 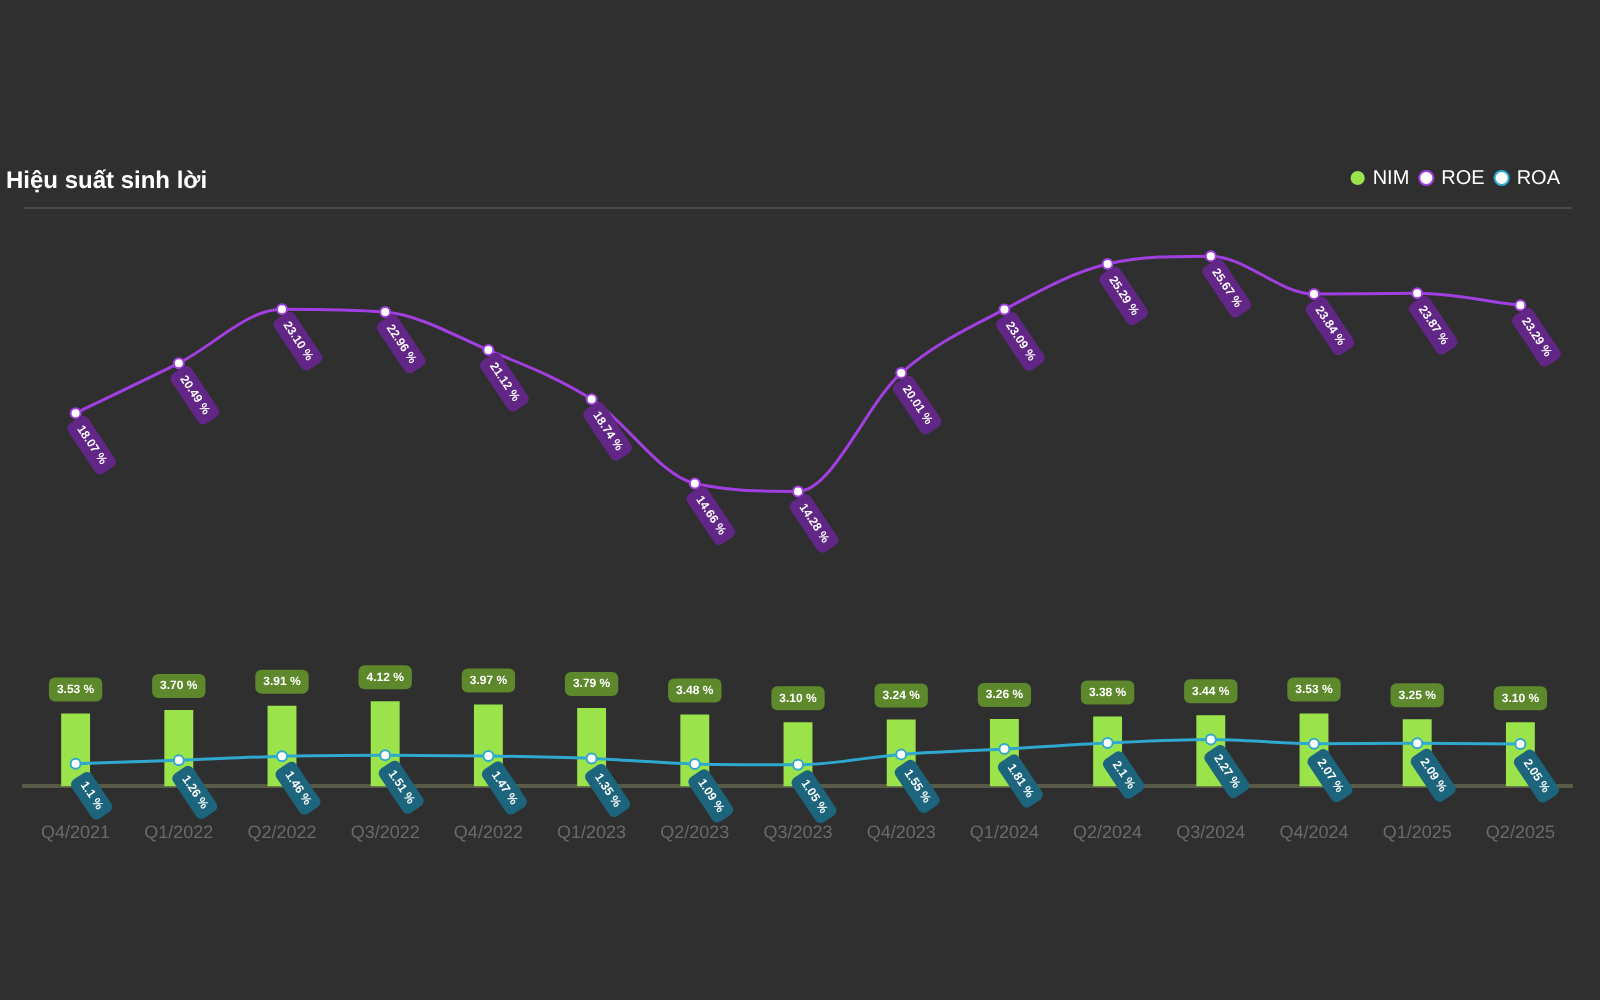 What do you see at coordinates (1417, 832) in the screenshot?
I see `x-tick-label: Q1/2025` at bounding box center [1417, 832].